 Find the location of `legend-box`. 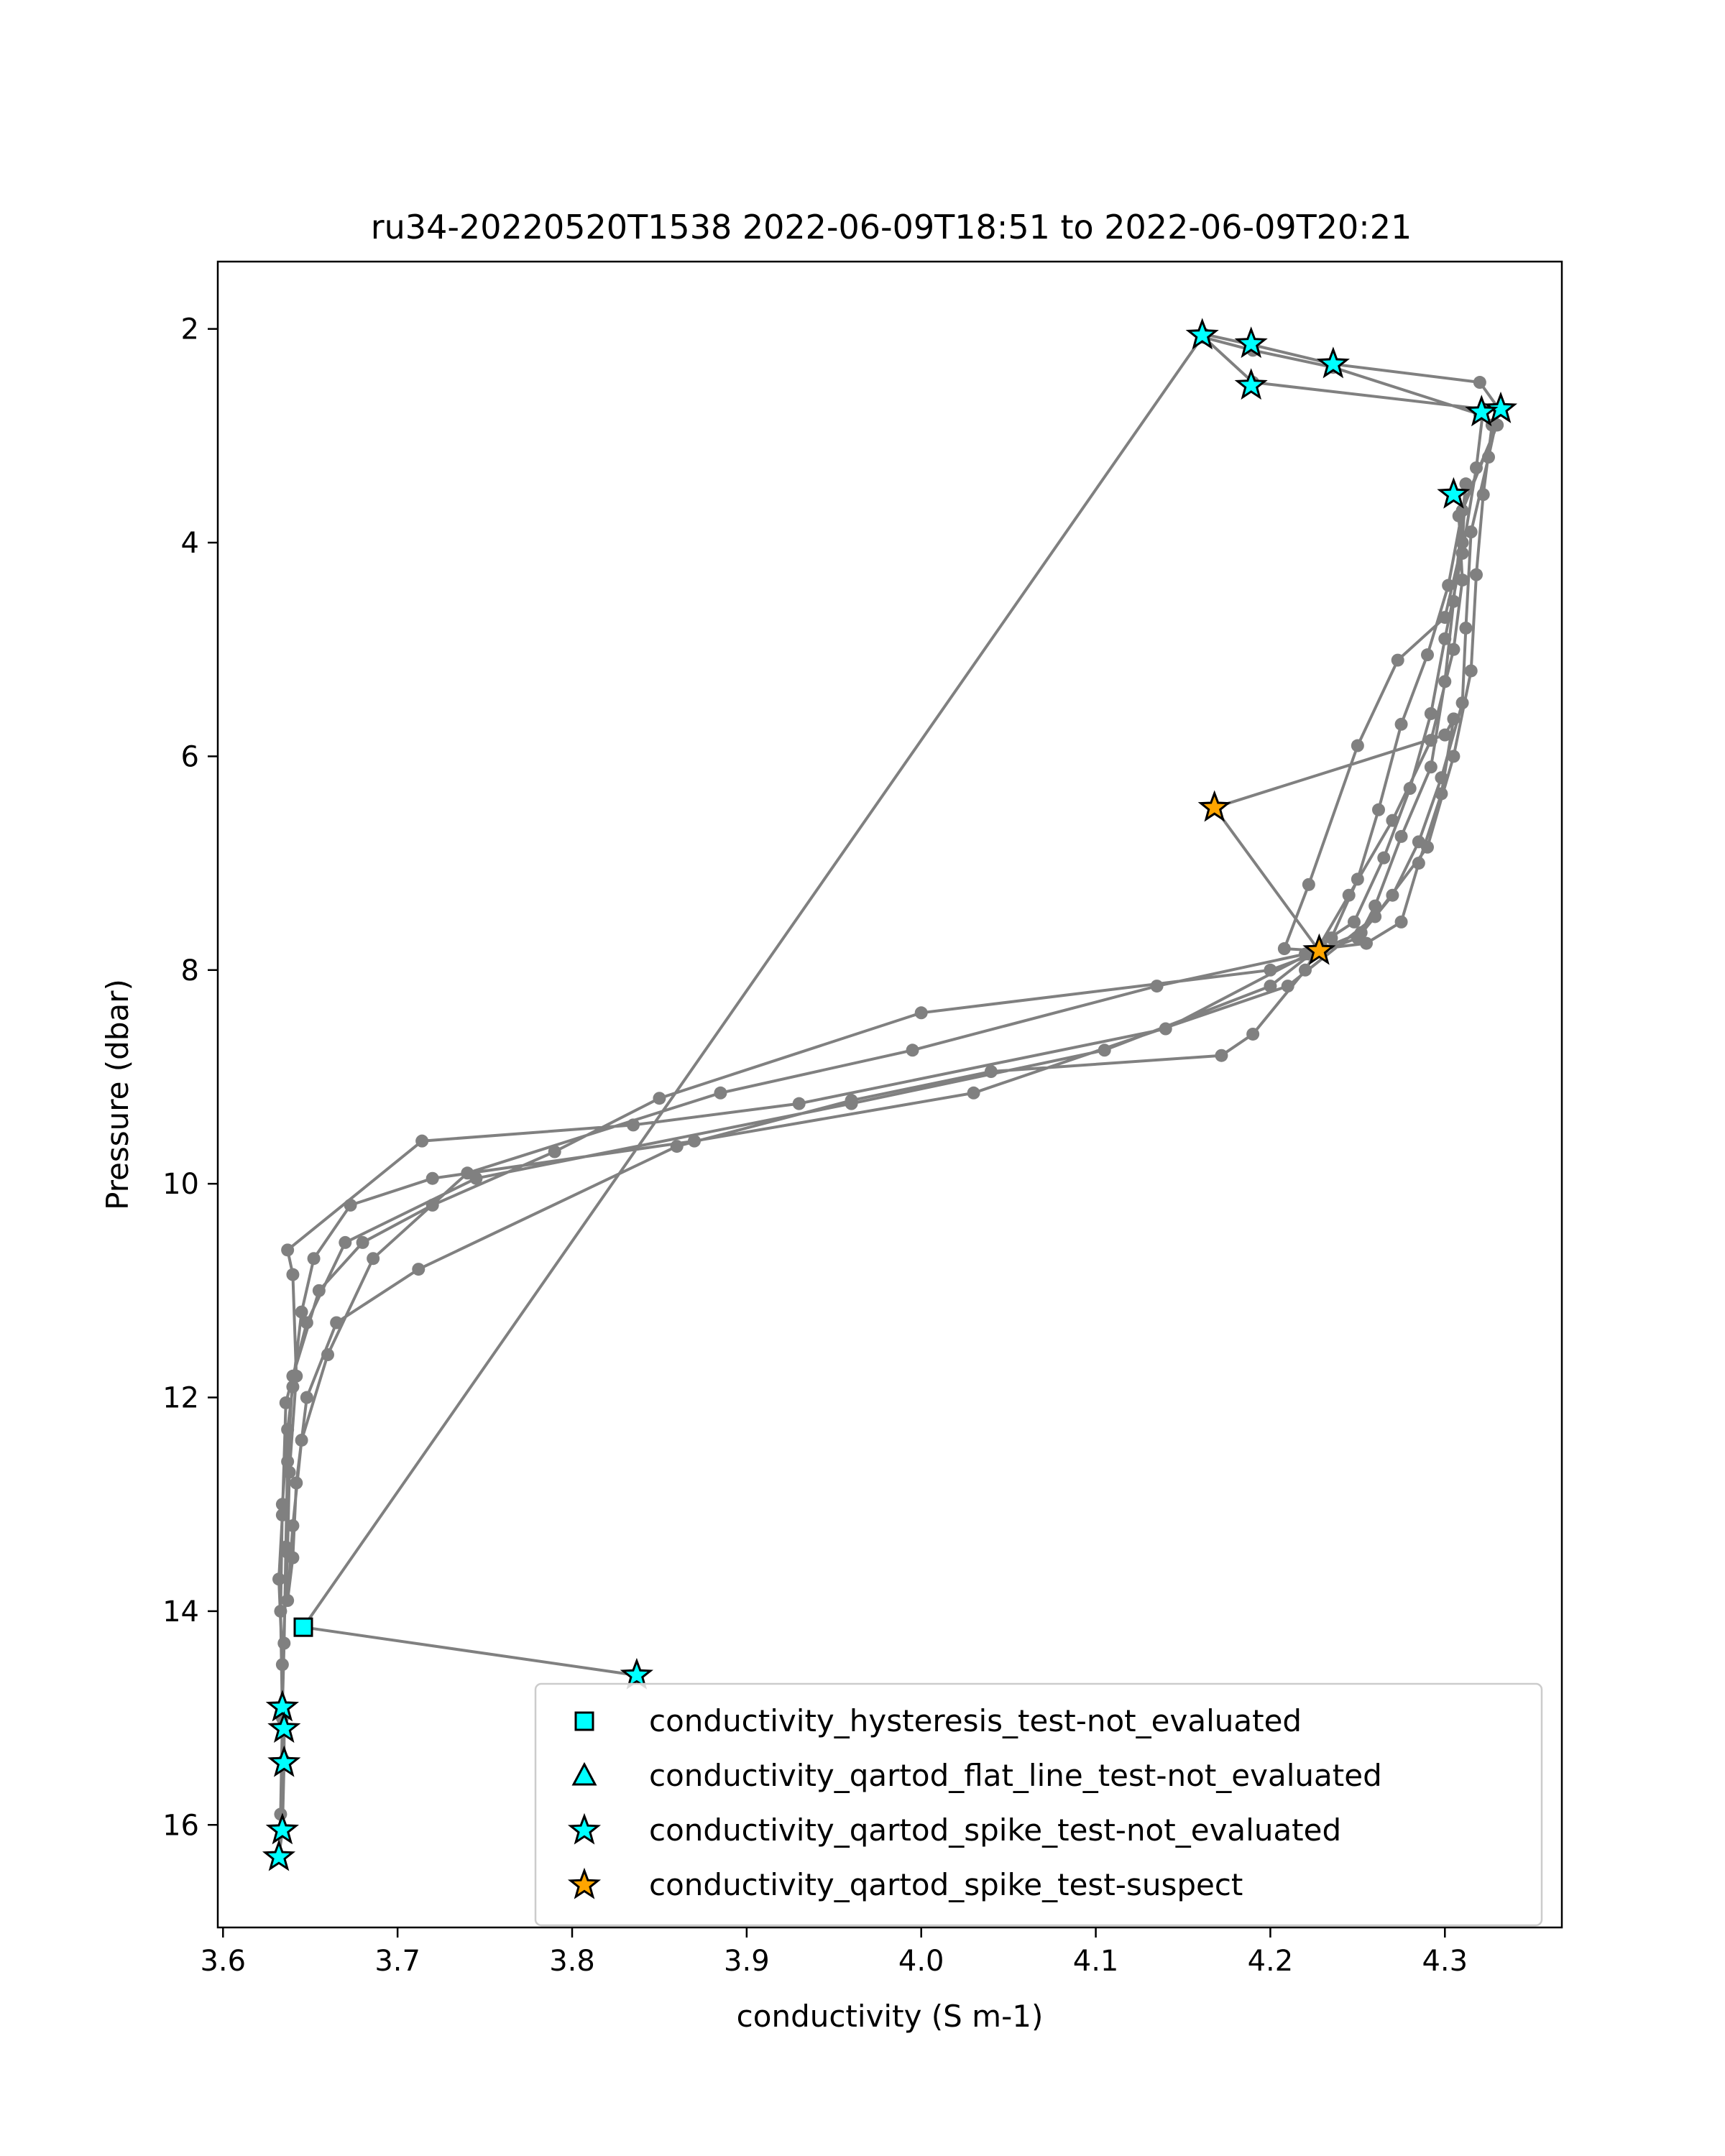

legend-box is located at coordinates (1038, 1805).